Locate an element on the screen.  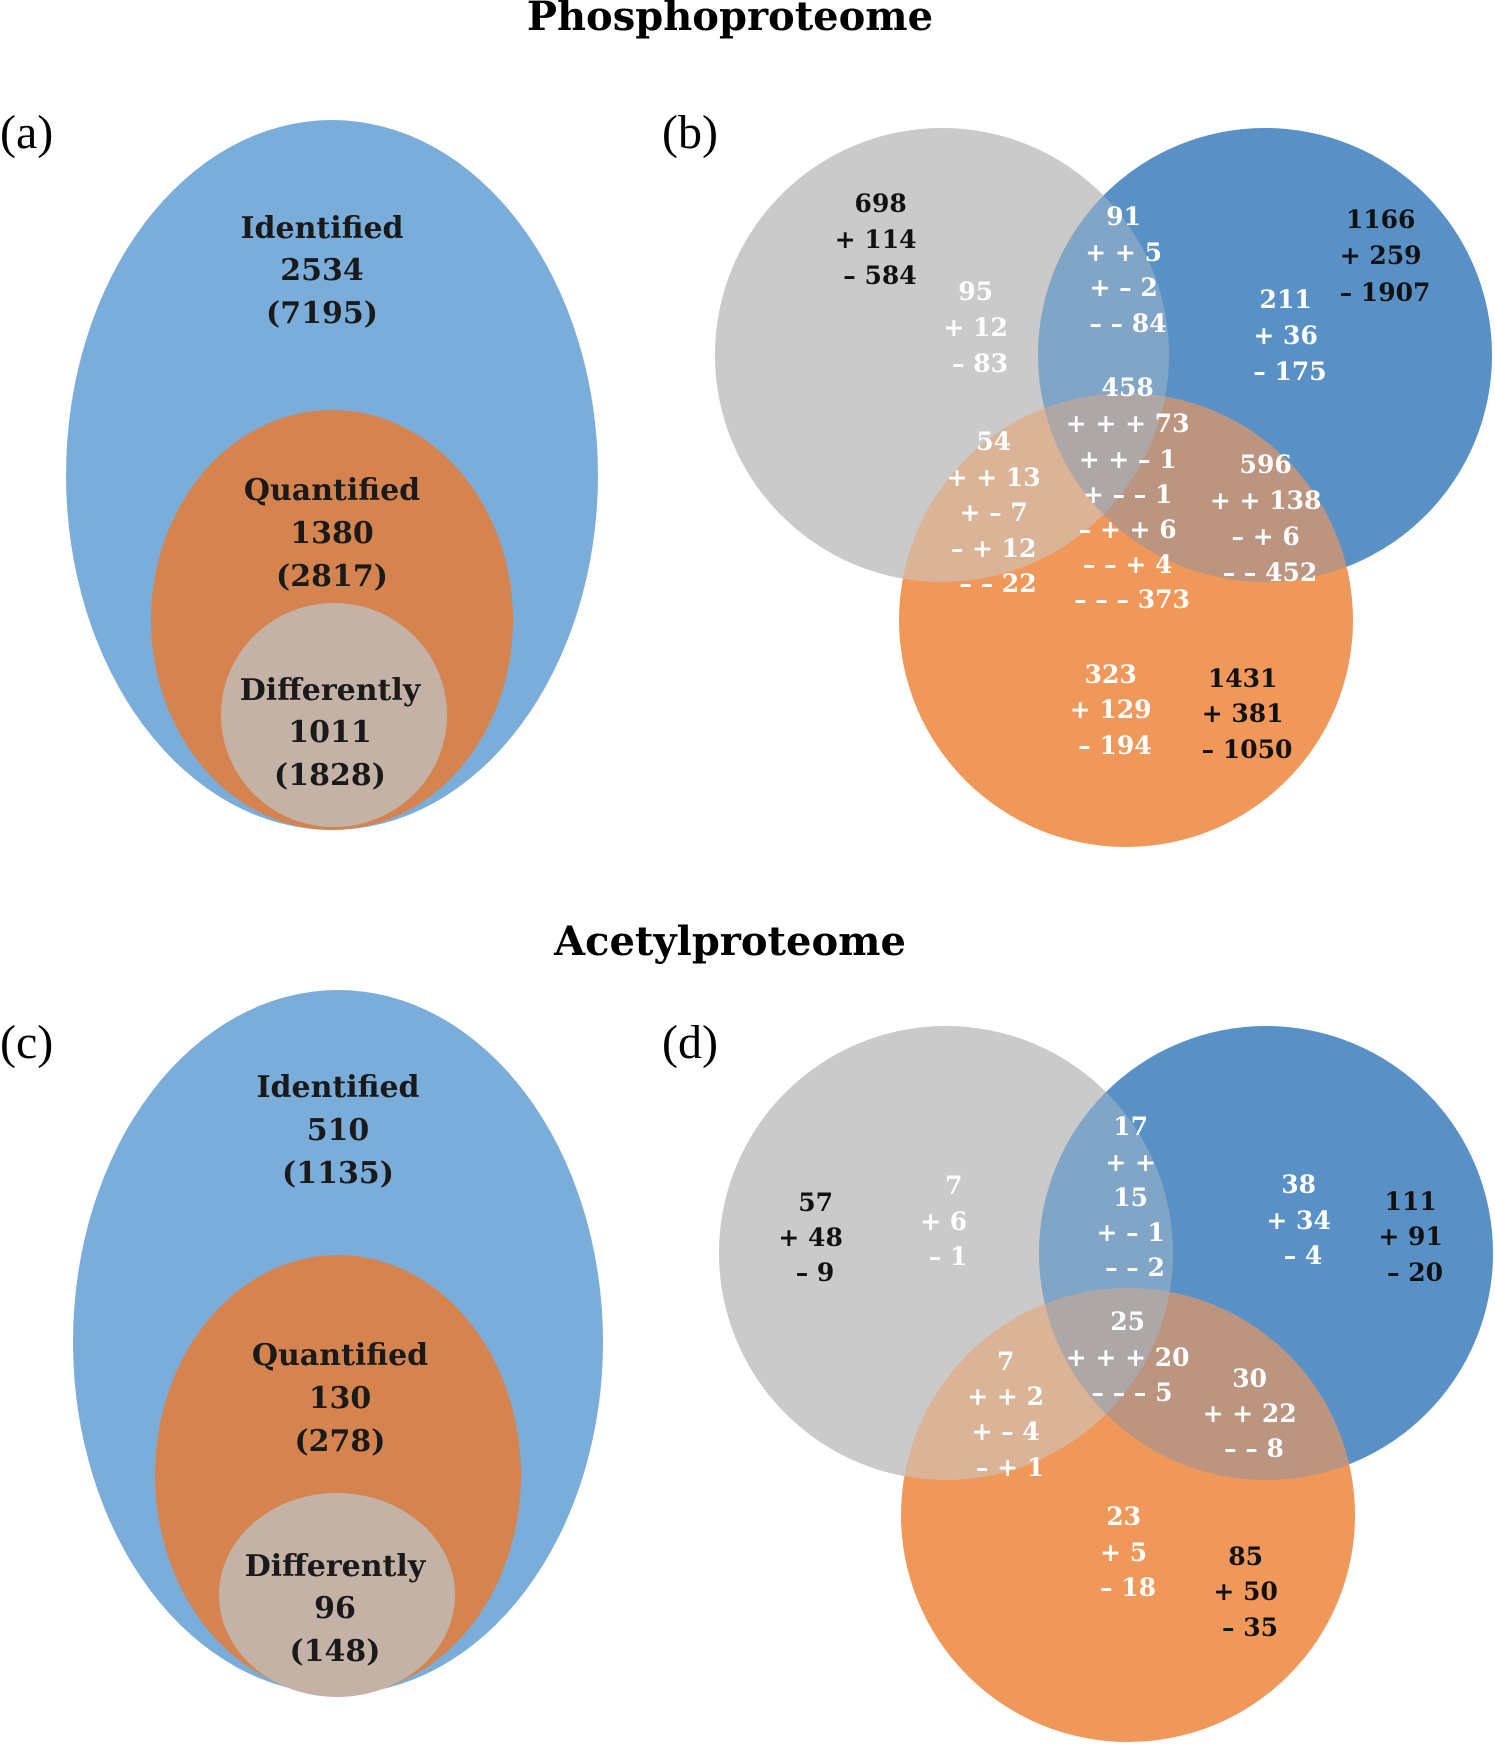
quantified-count: 1380 is located at coordinates (332, 533).